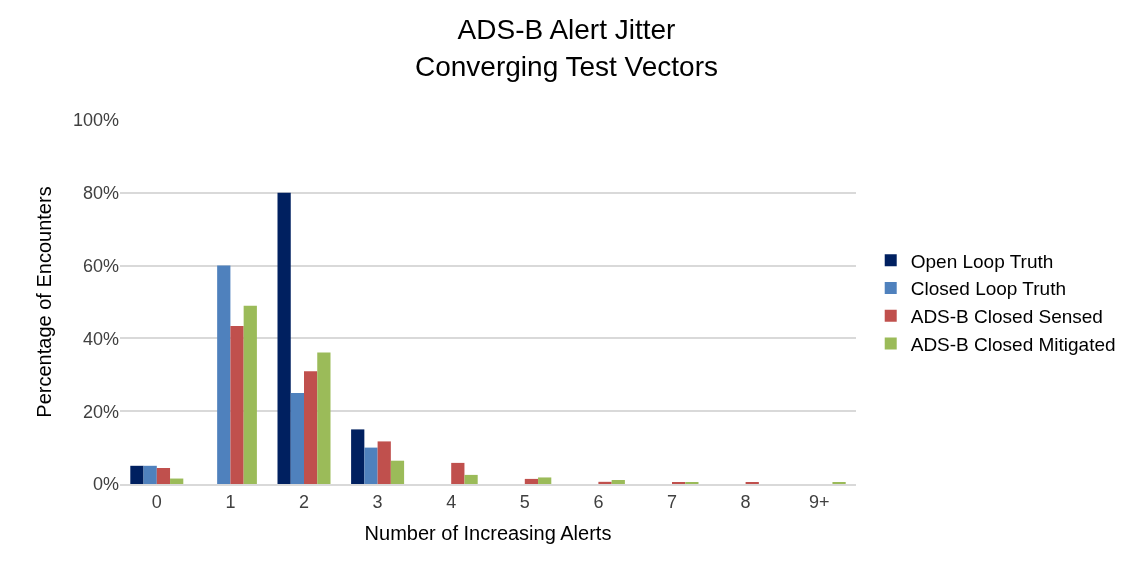  Describe the element at coordinates (982, 261) in the screenshot. I see `legend-label: Open Loop Truth` at that location.